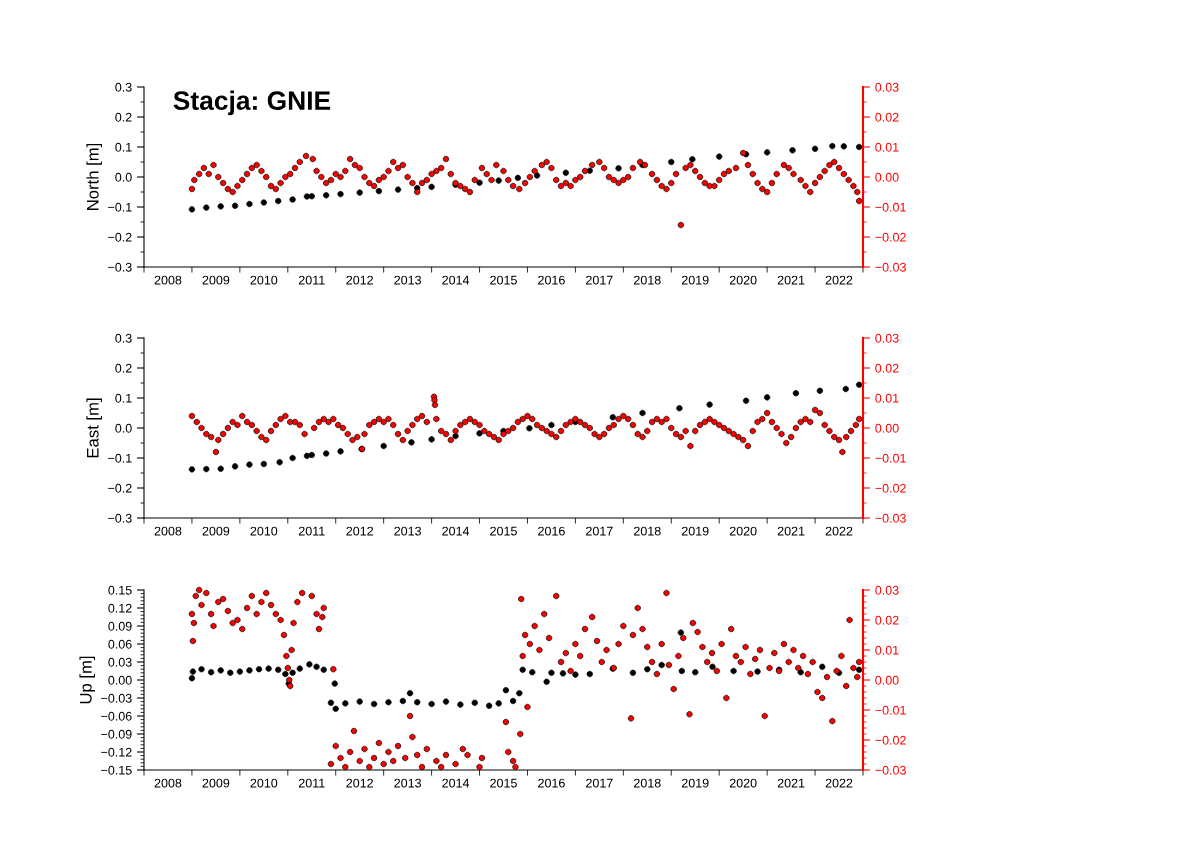  Describe the element at coordinates (120, 680) in the screenshot. I see `y-tick-label: 0.00` at that location.